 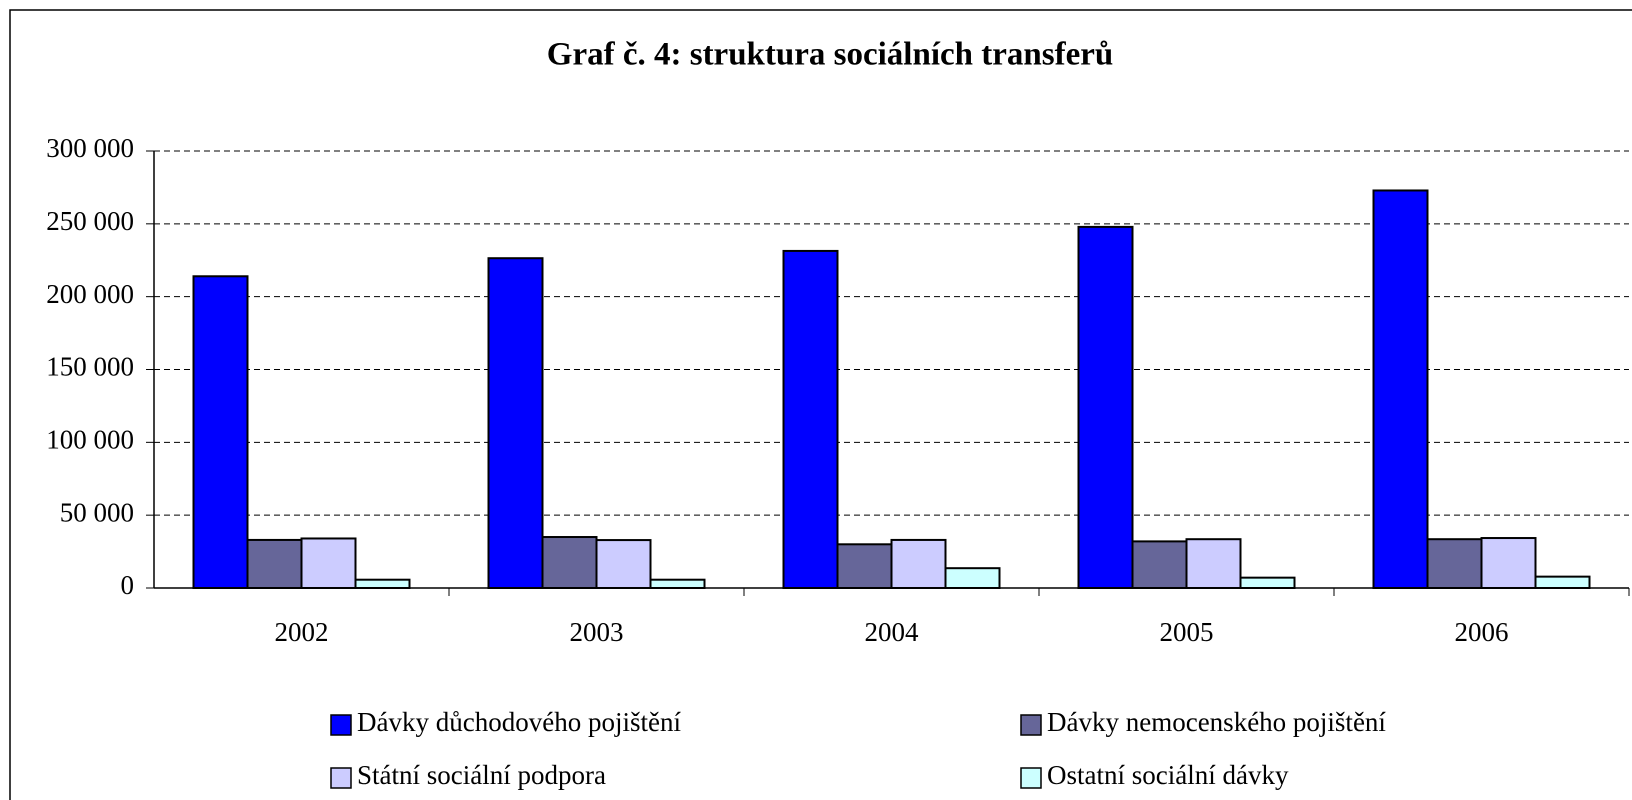 What do you see at coordinates (128, 585) in the screenshot?
I see `y-tick-label: 0` at bounding box center [128, 585].